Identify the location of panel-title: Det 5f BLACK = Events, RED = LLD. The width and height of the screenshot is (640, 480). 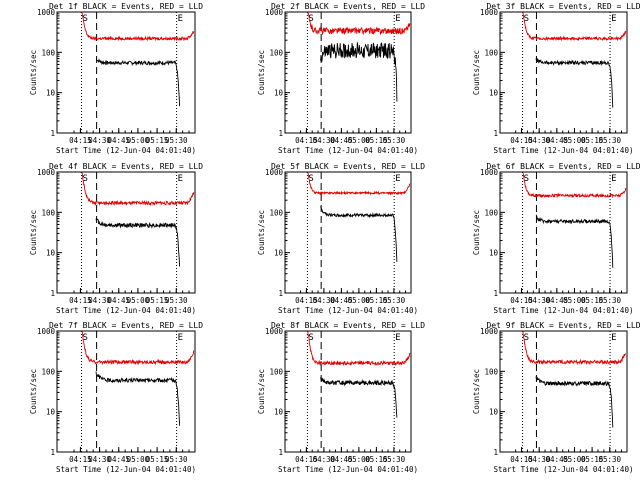
(348, 166).